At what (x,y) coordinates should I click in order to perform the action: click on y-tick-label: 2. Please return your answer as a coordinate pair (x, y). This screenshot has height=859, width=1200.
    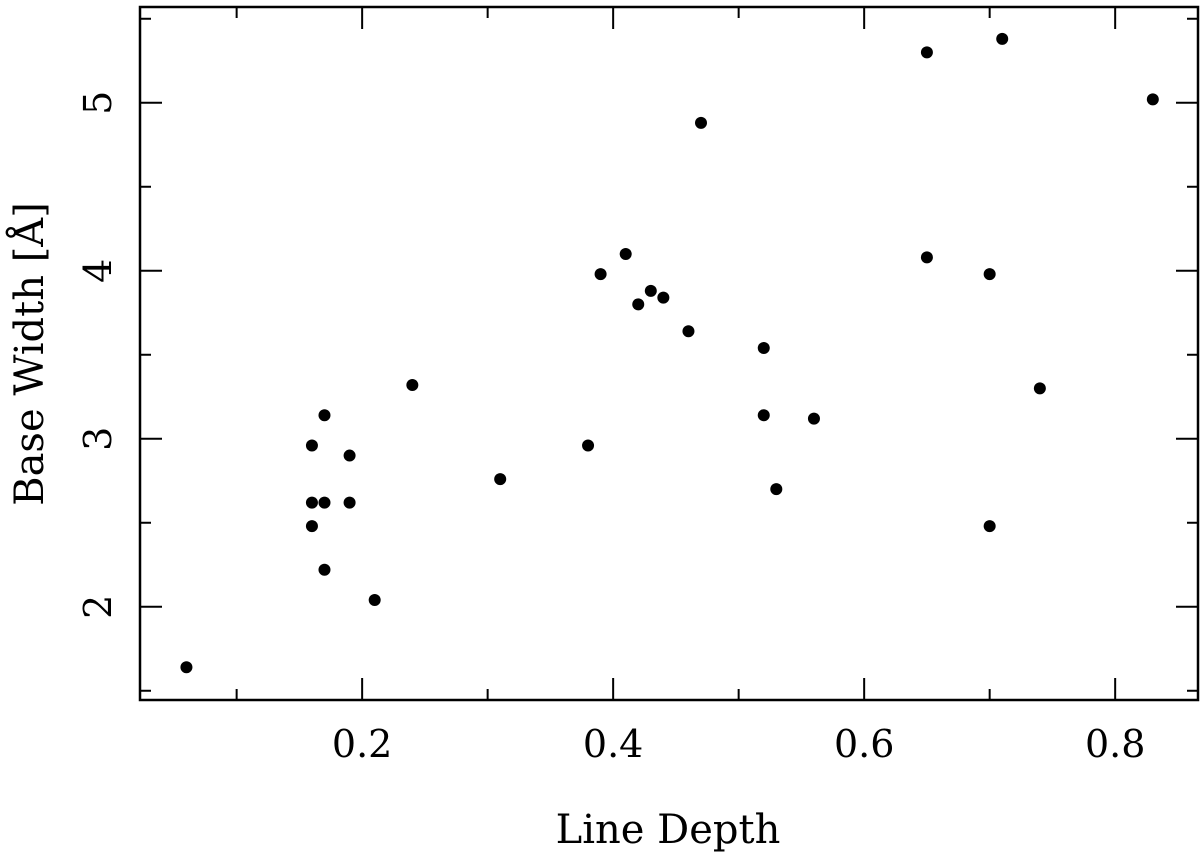
    Looking at the image, I should click on (98, 607).